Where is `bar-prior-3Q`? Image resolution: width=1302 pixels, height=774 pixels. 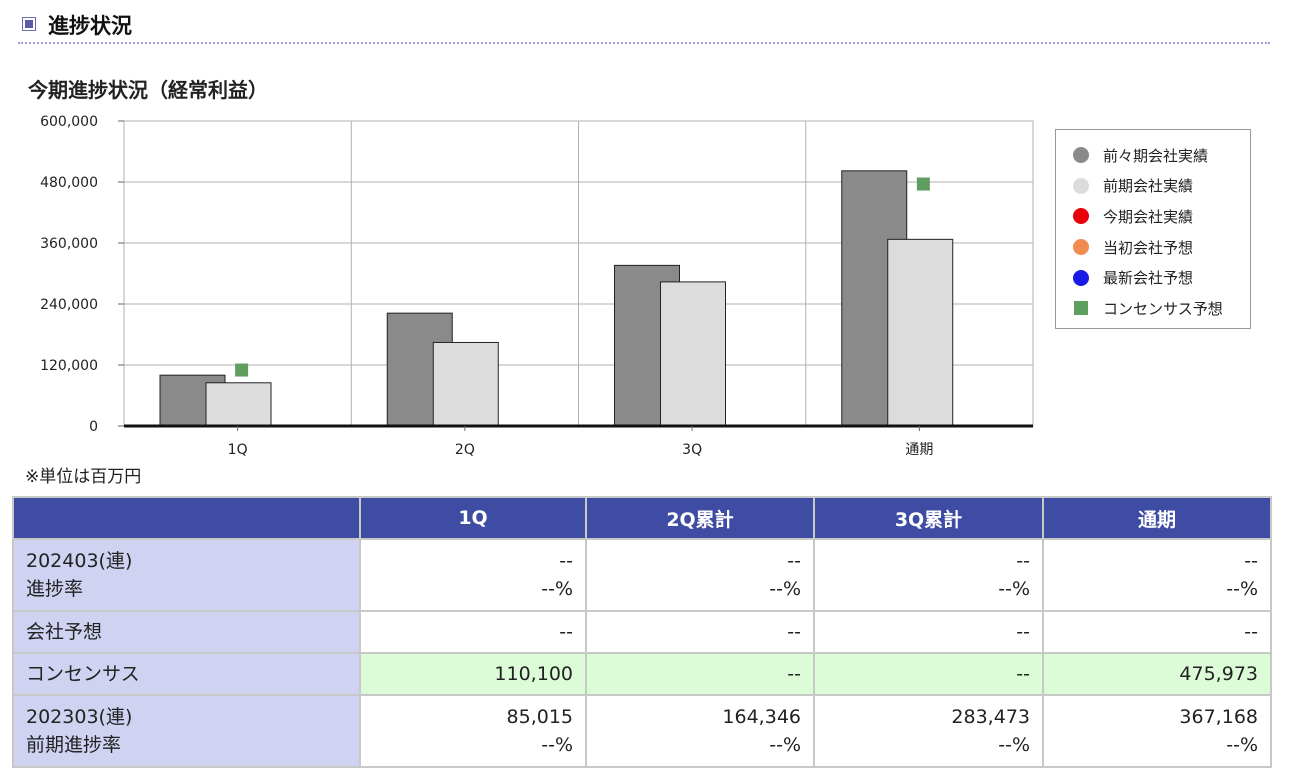 bar-prior-3Q is located at coordinates (693, 354).